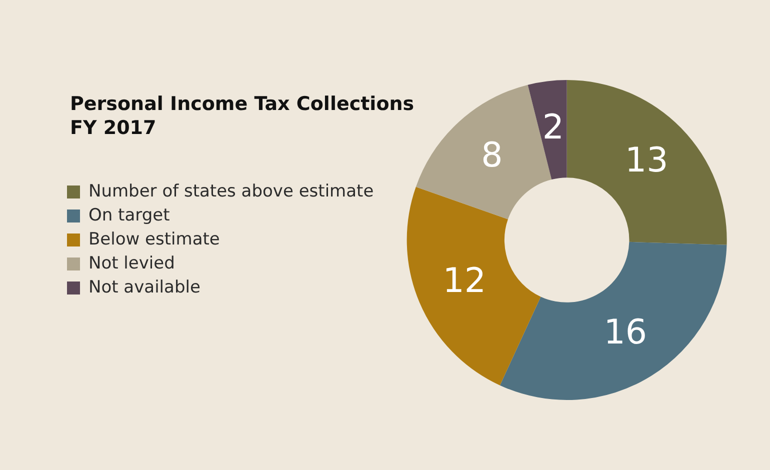  What do you see at coordinates (464, 281) in the screenshot?
I see `data-label: 12` at bounding box center [464, 281].